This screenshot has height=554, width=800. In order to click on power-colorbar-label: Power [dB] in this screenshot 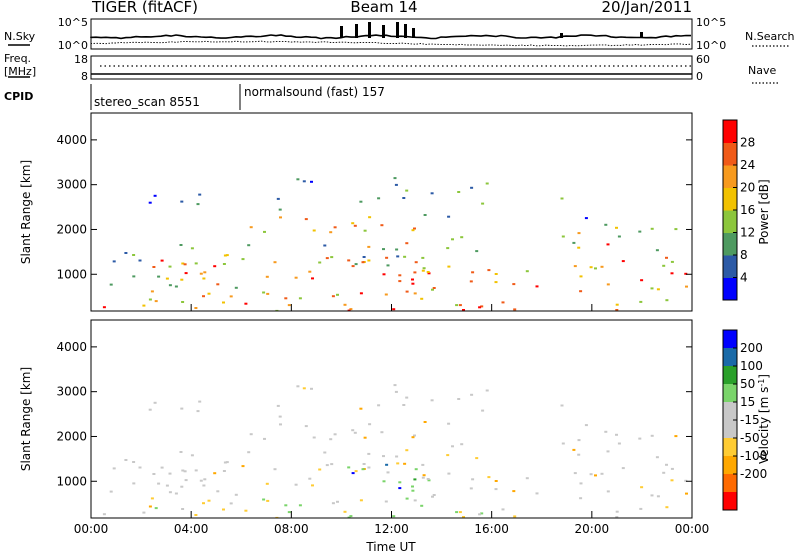, I will do `click(764, 211)`.